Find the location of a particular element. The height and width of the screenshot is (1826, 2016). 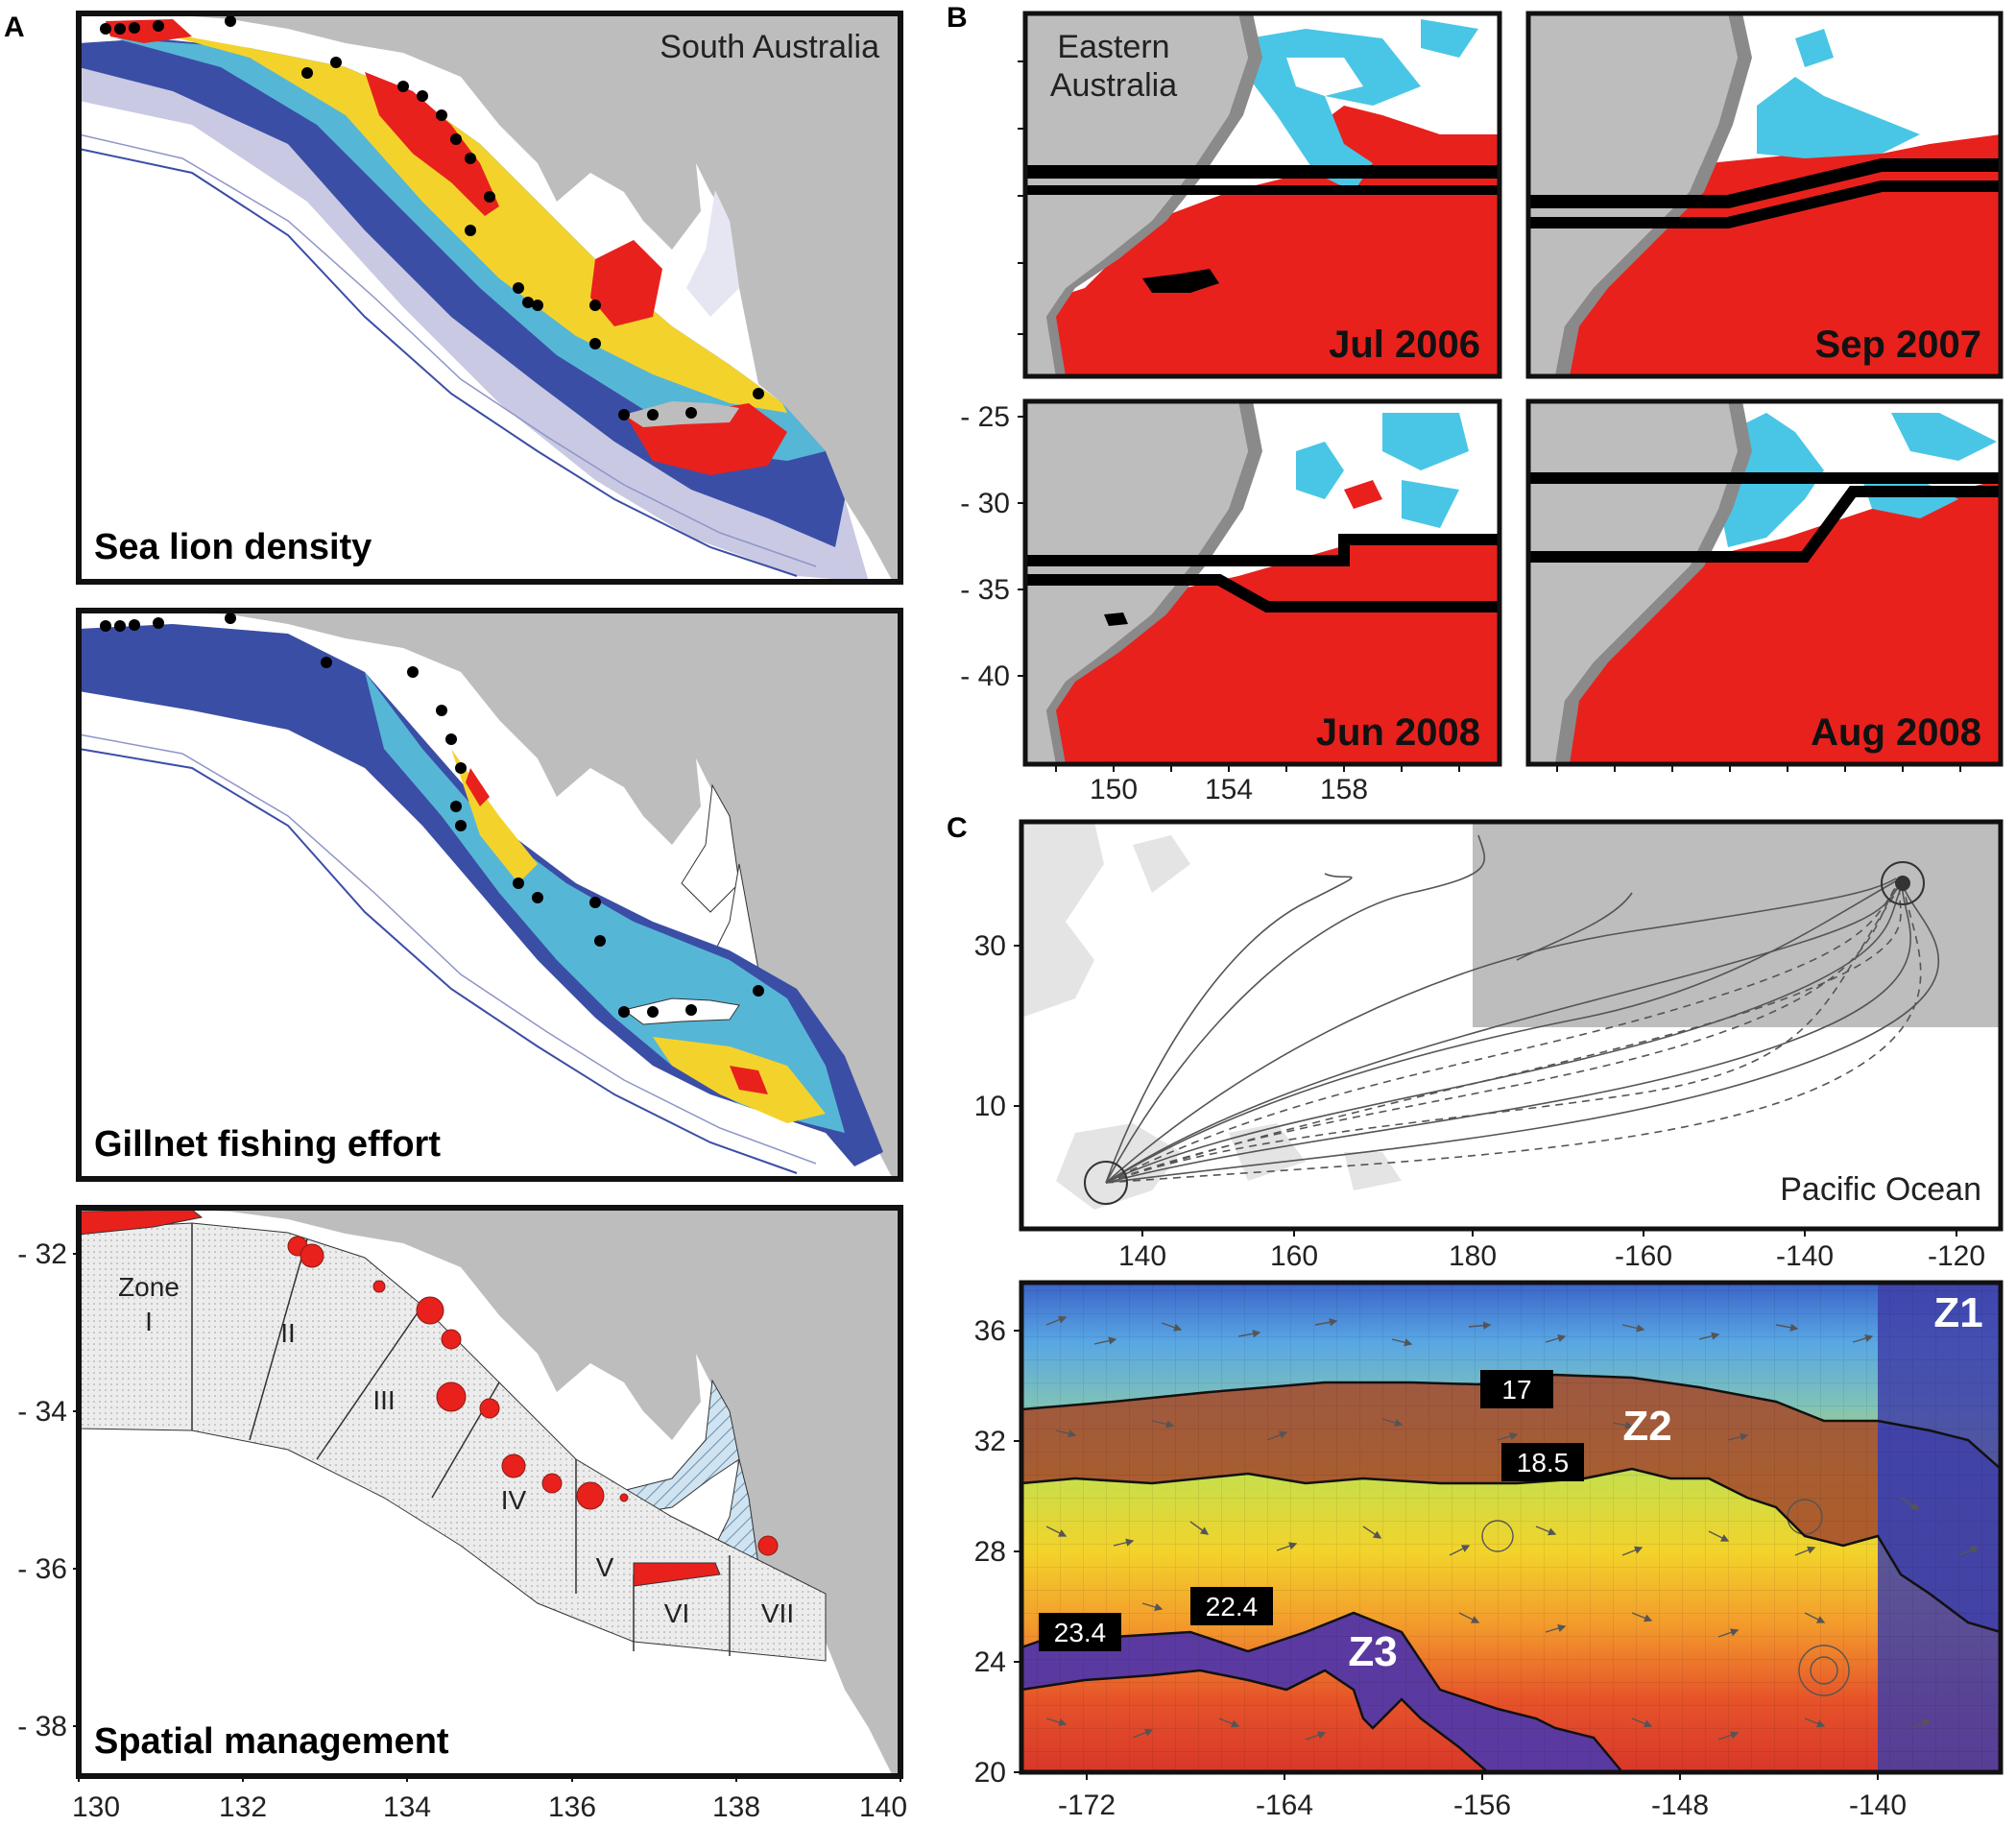

panel-a-density-map: South Australia Sea lion density is located at coordinates (489, 298).